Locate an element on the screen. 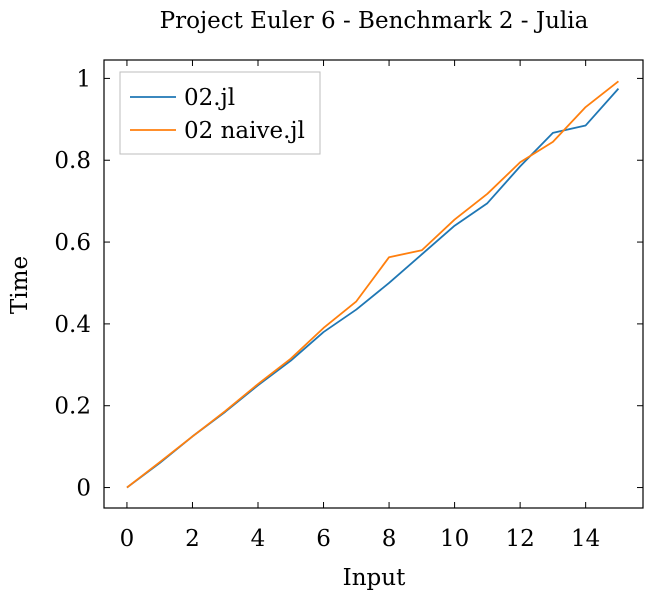  x-tick-label: 10 is located at coordinates (454, 539).